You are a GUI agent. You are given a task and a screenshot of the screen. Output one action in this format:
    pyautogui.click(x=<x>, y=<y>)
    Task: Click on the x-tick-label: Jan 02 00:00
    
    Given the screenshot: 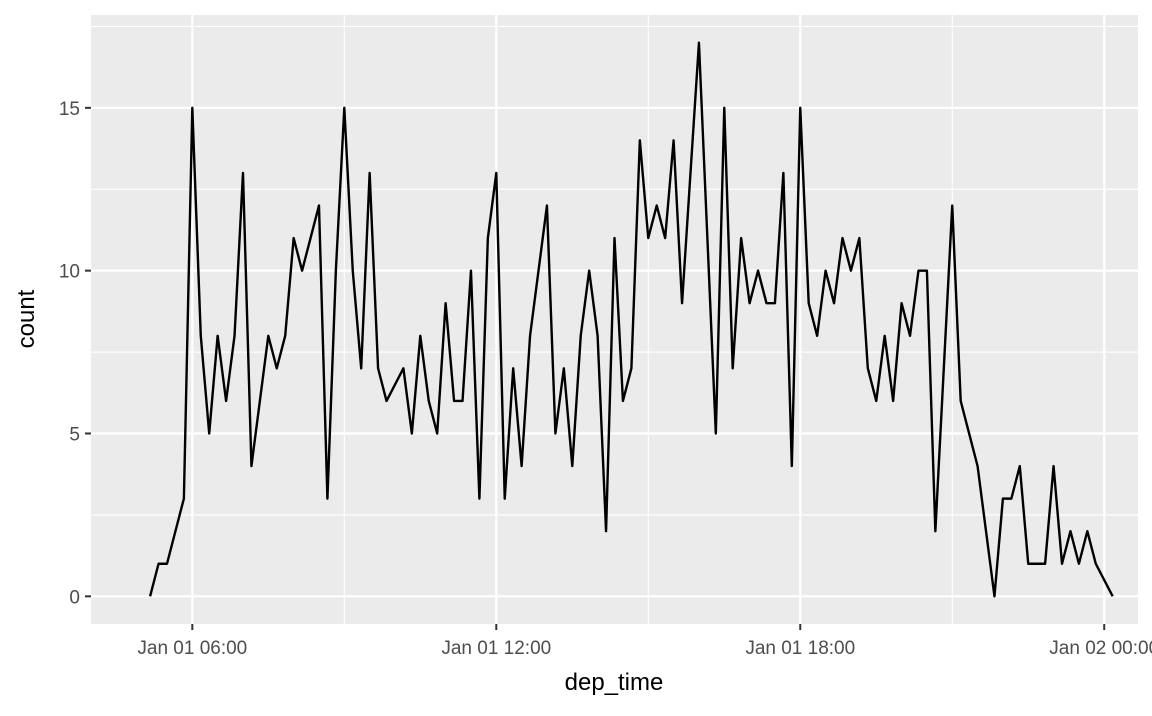 What is the action you would take?
    pyautogui.click(x=1100, y=648)
    